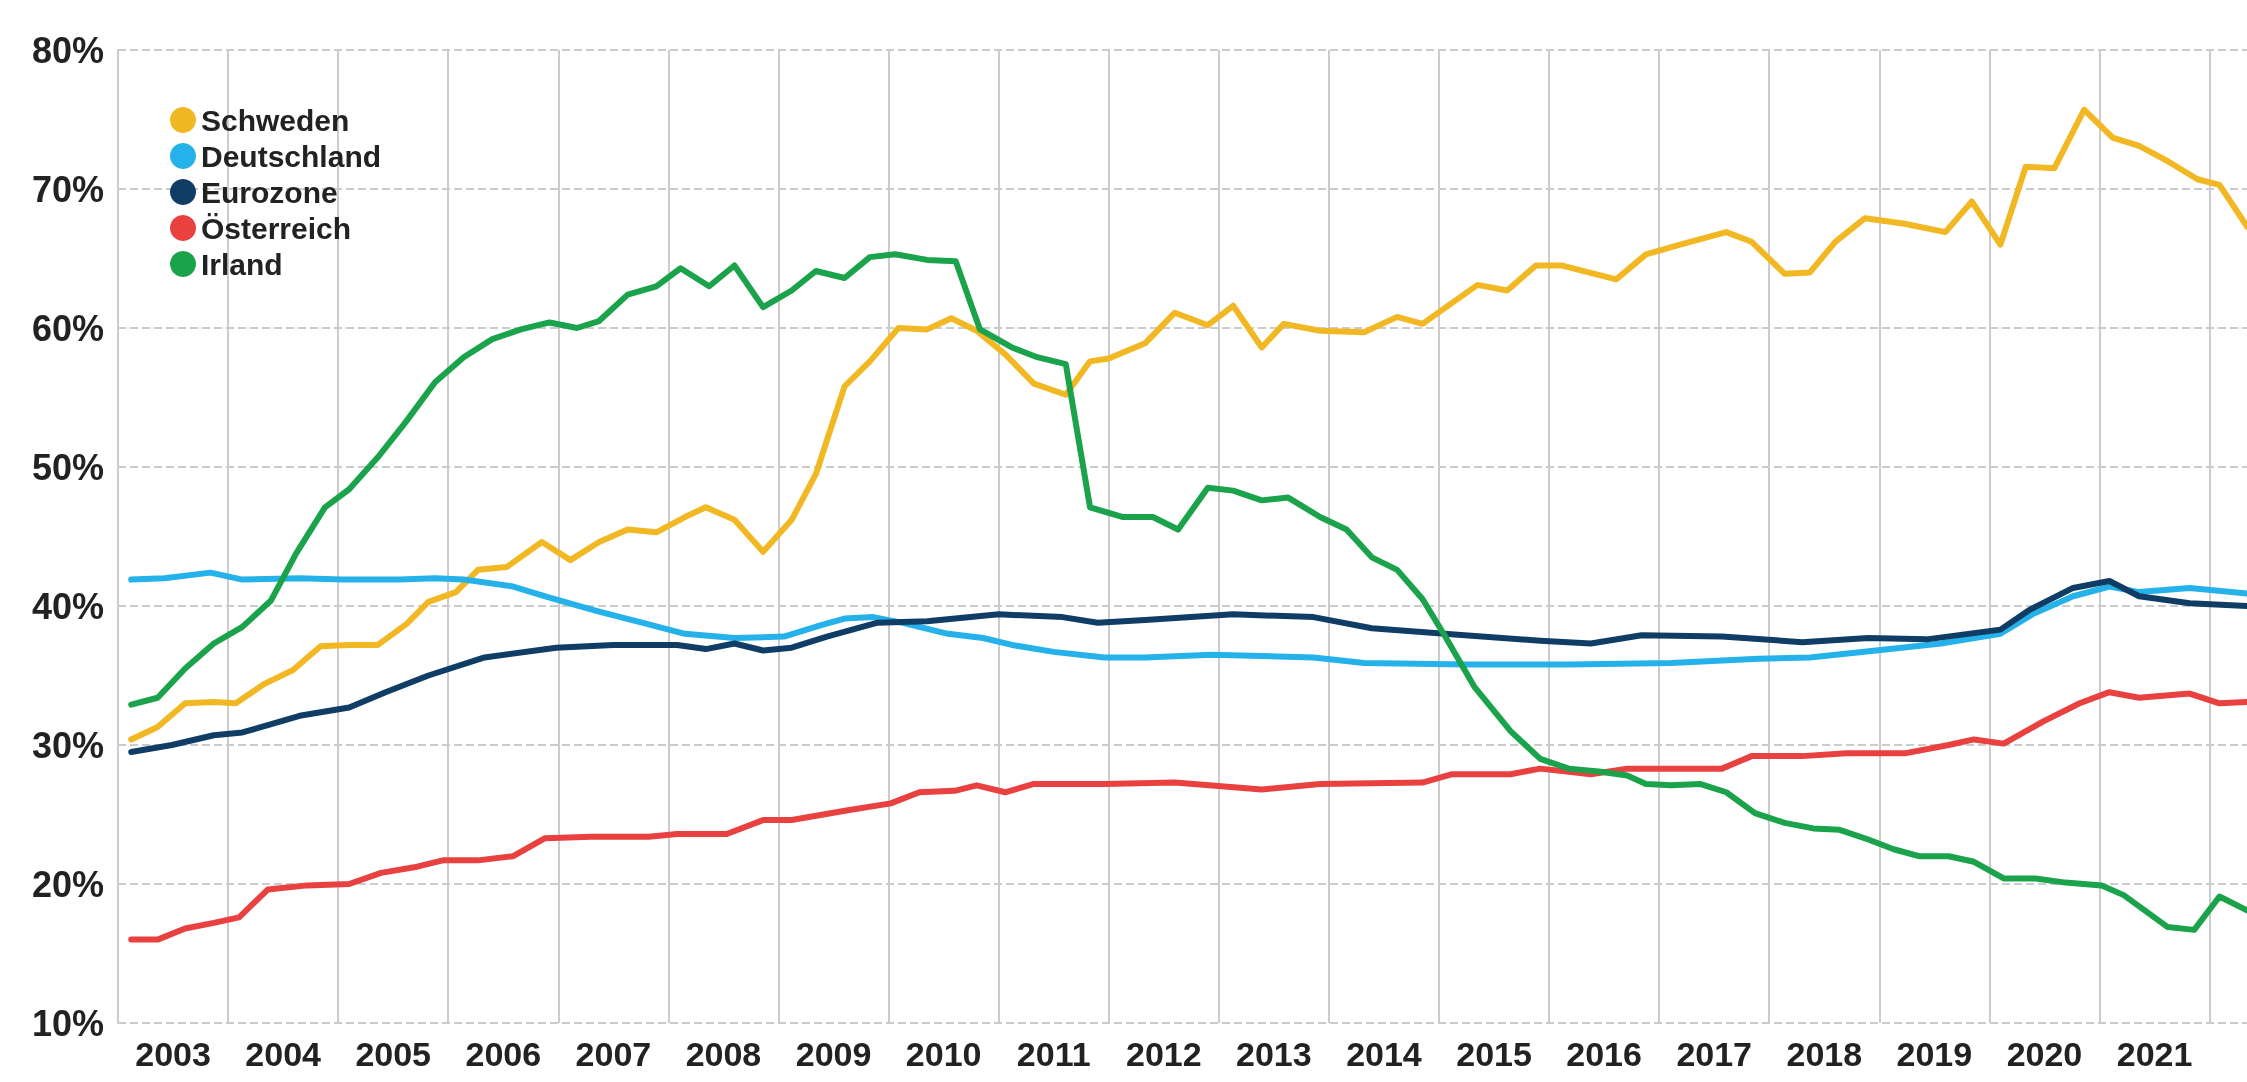 This screenshot has width=2247, height=1082. I want to click on x-tick-label: 2017, so click(1714, 1054).